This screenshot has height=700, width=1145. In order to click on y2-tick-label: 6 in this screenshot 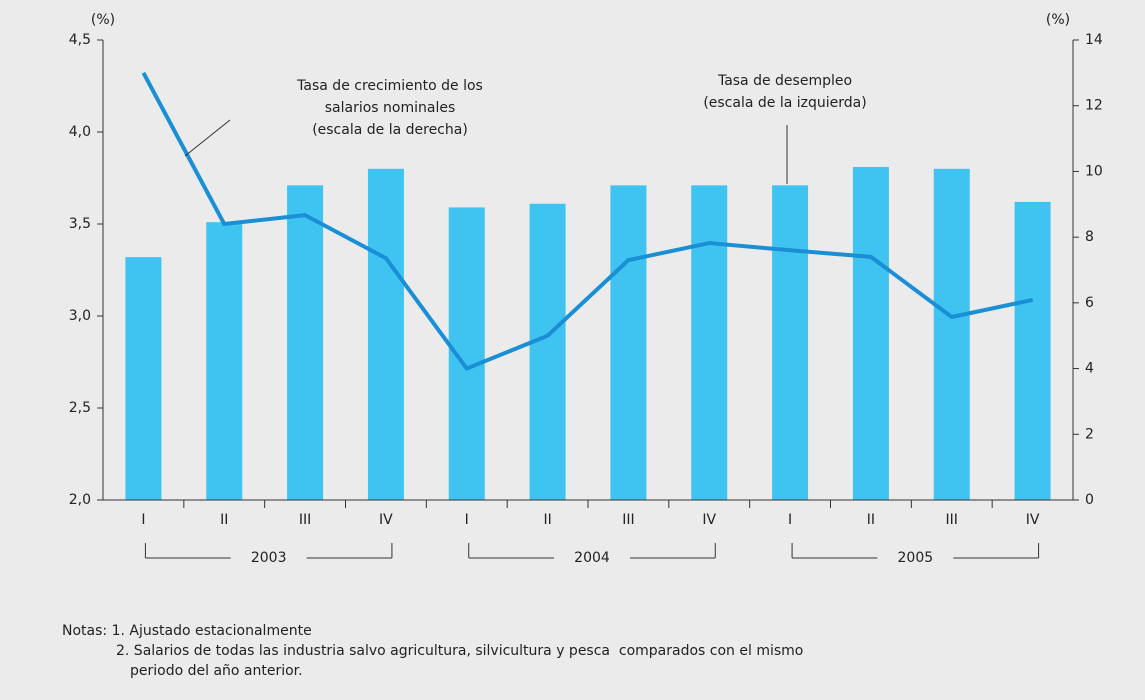, I will do `click(1089, 303)`.